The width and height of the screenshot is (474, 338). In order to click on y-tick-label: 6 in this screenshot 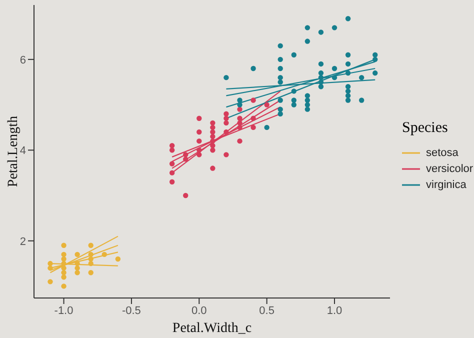, I will do `click(23, 60)`.